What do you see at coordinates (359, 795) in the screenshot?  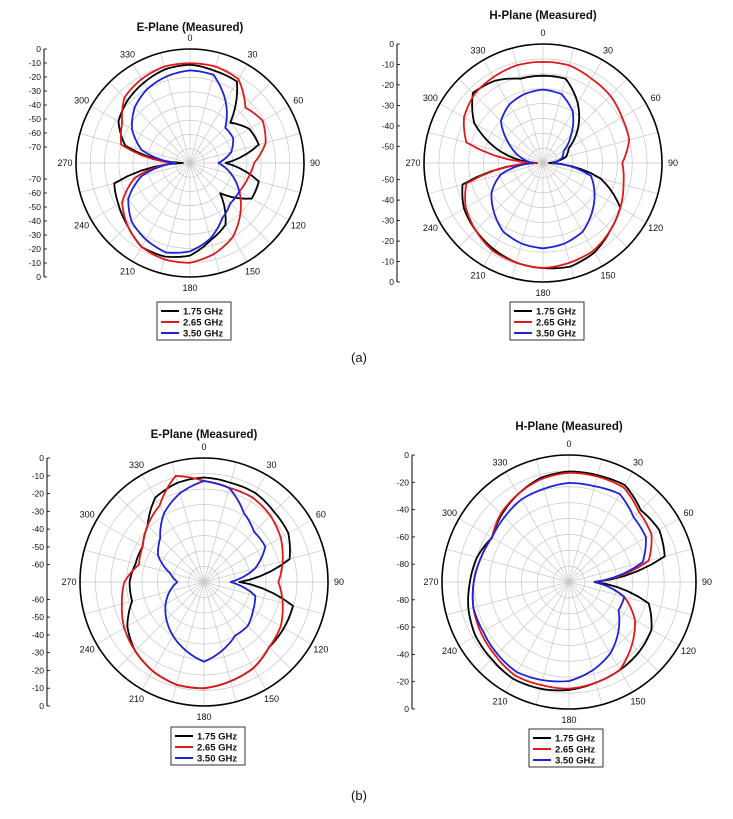 I see `caption-b: (b)` at bounding box center [359, 795].